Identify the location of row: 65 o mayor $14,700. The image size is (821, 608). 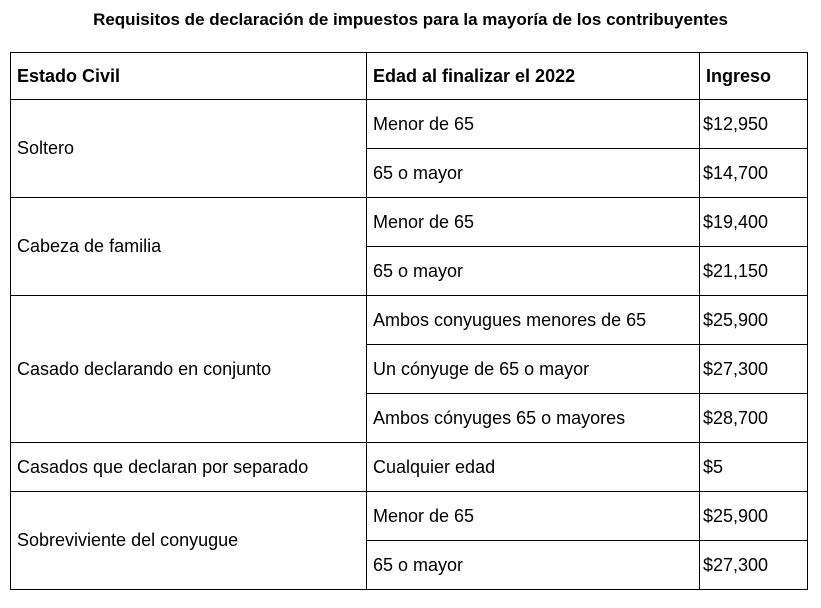
(409, 173).